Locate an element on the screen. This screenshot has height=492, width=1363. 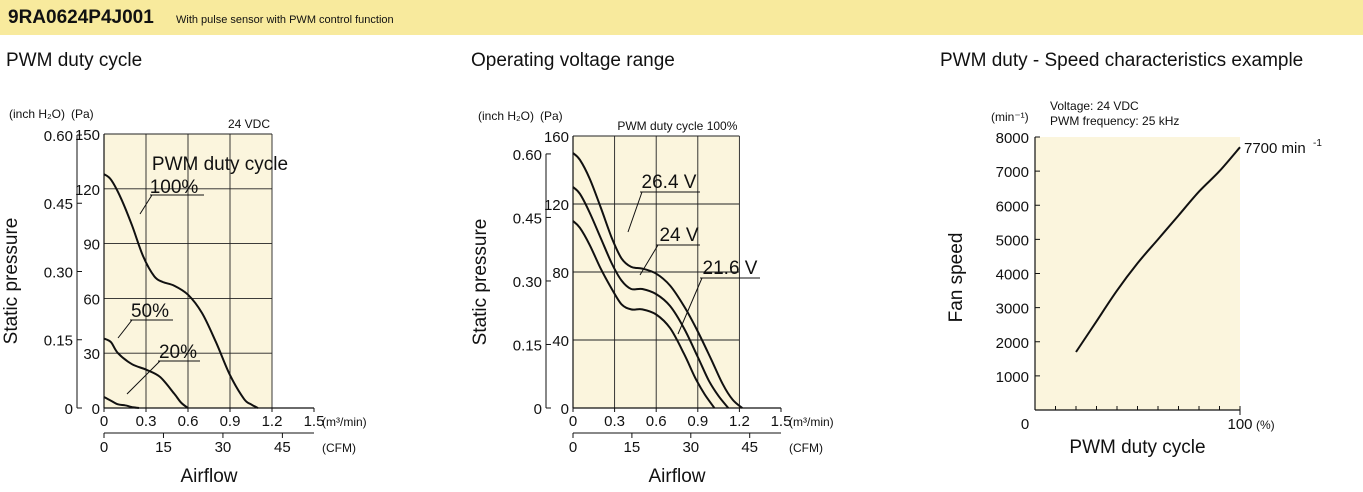
c1-x-tick-label: 0.6 is located at coordinates (188, 421).